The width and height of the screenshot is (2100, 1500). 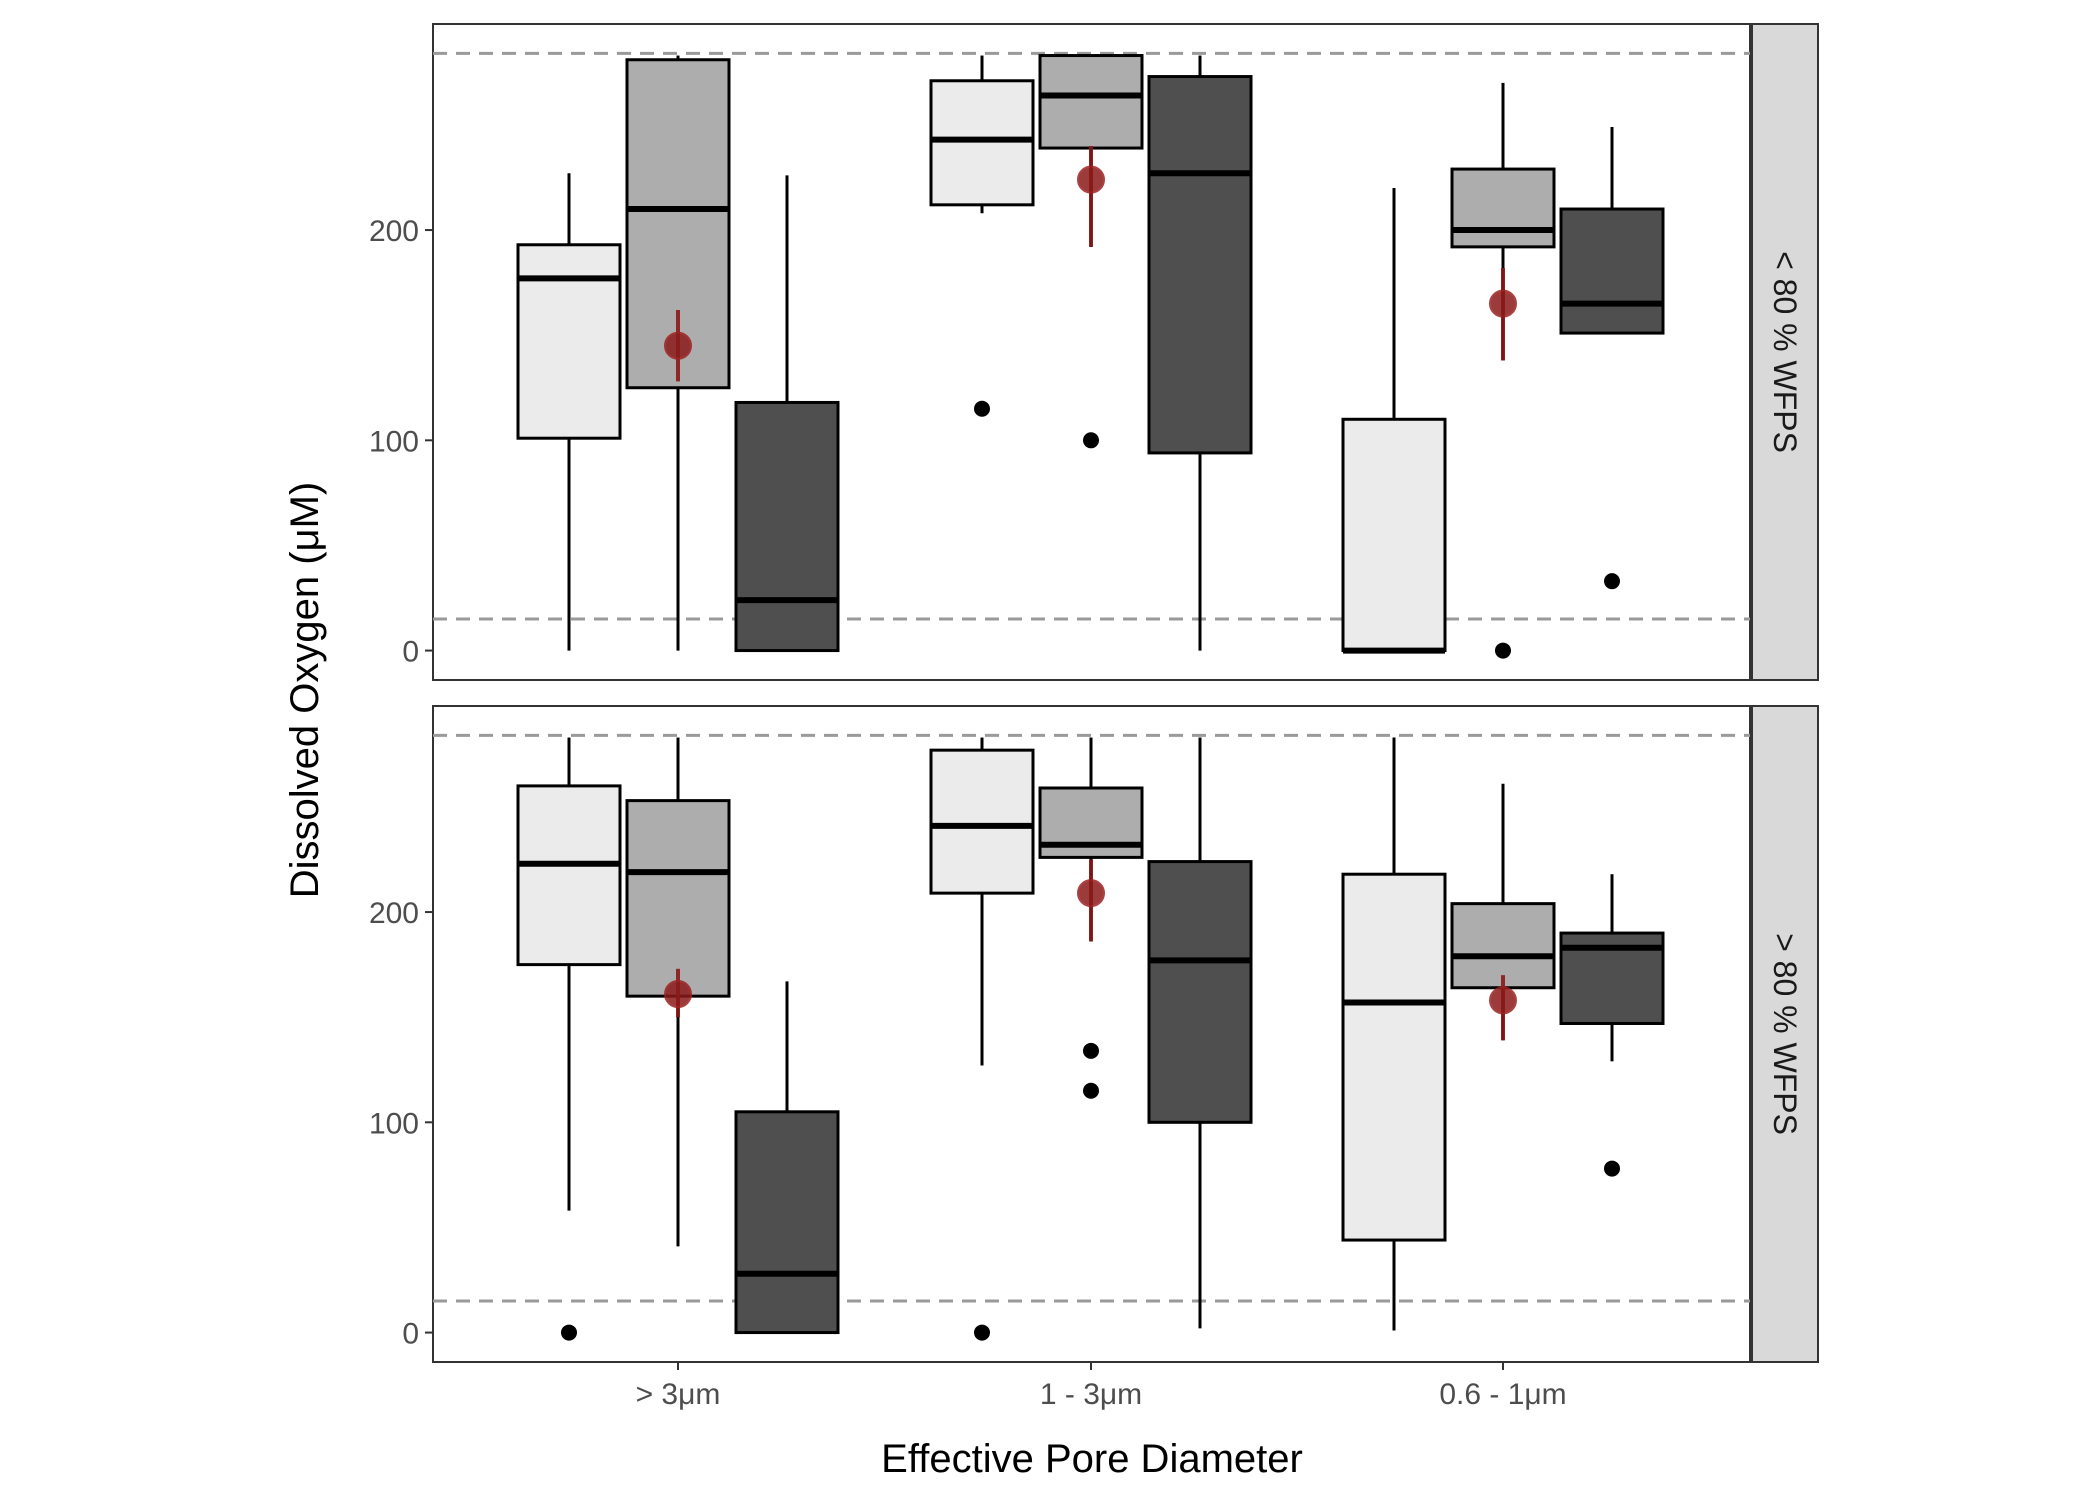 I want to click on x-tick-label: > 3μm, so click(x=678, y=1394).